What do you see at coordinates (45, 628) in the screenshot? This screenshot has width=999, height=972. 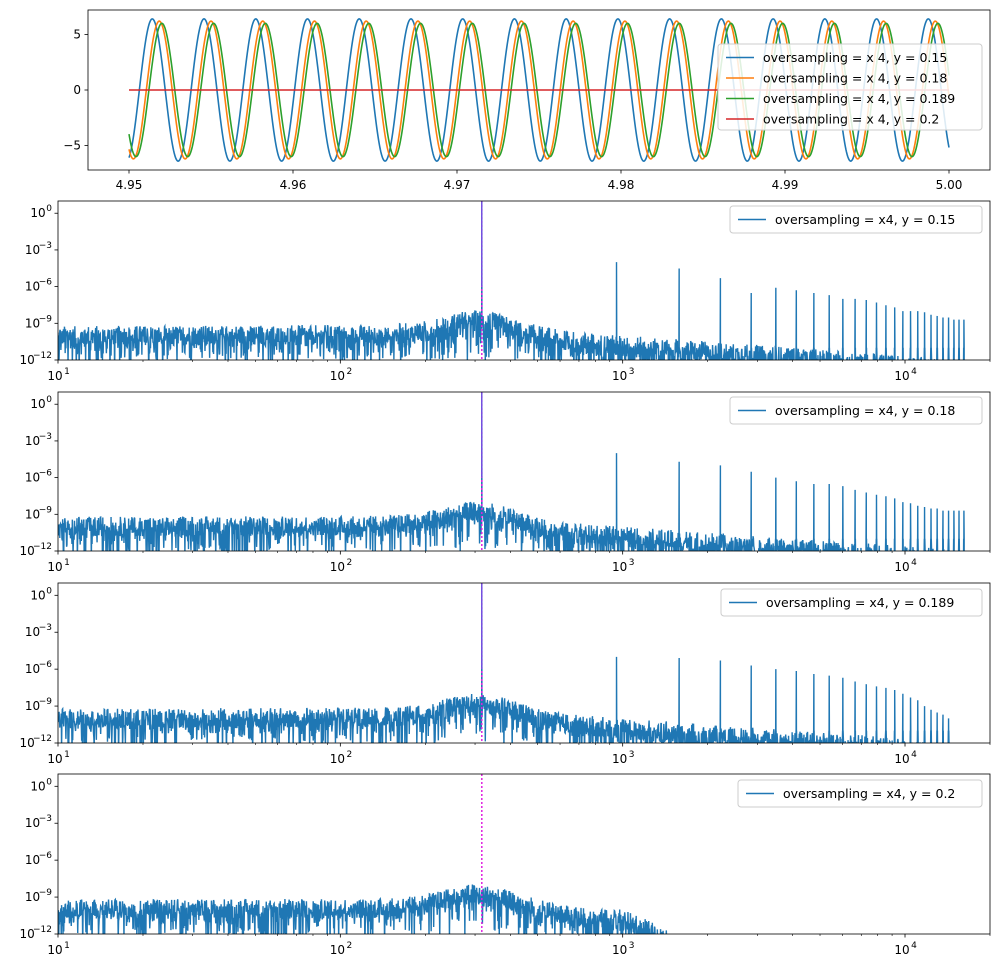 I see `y-tick-exponent: −3` at bounding box center [45, 628].